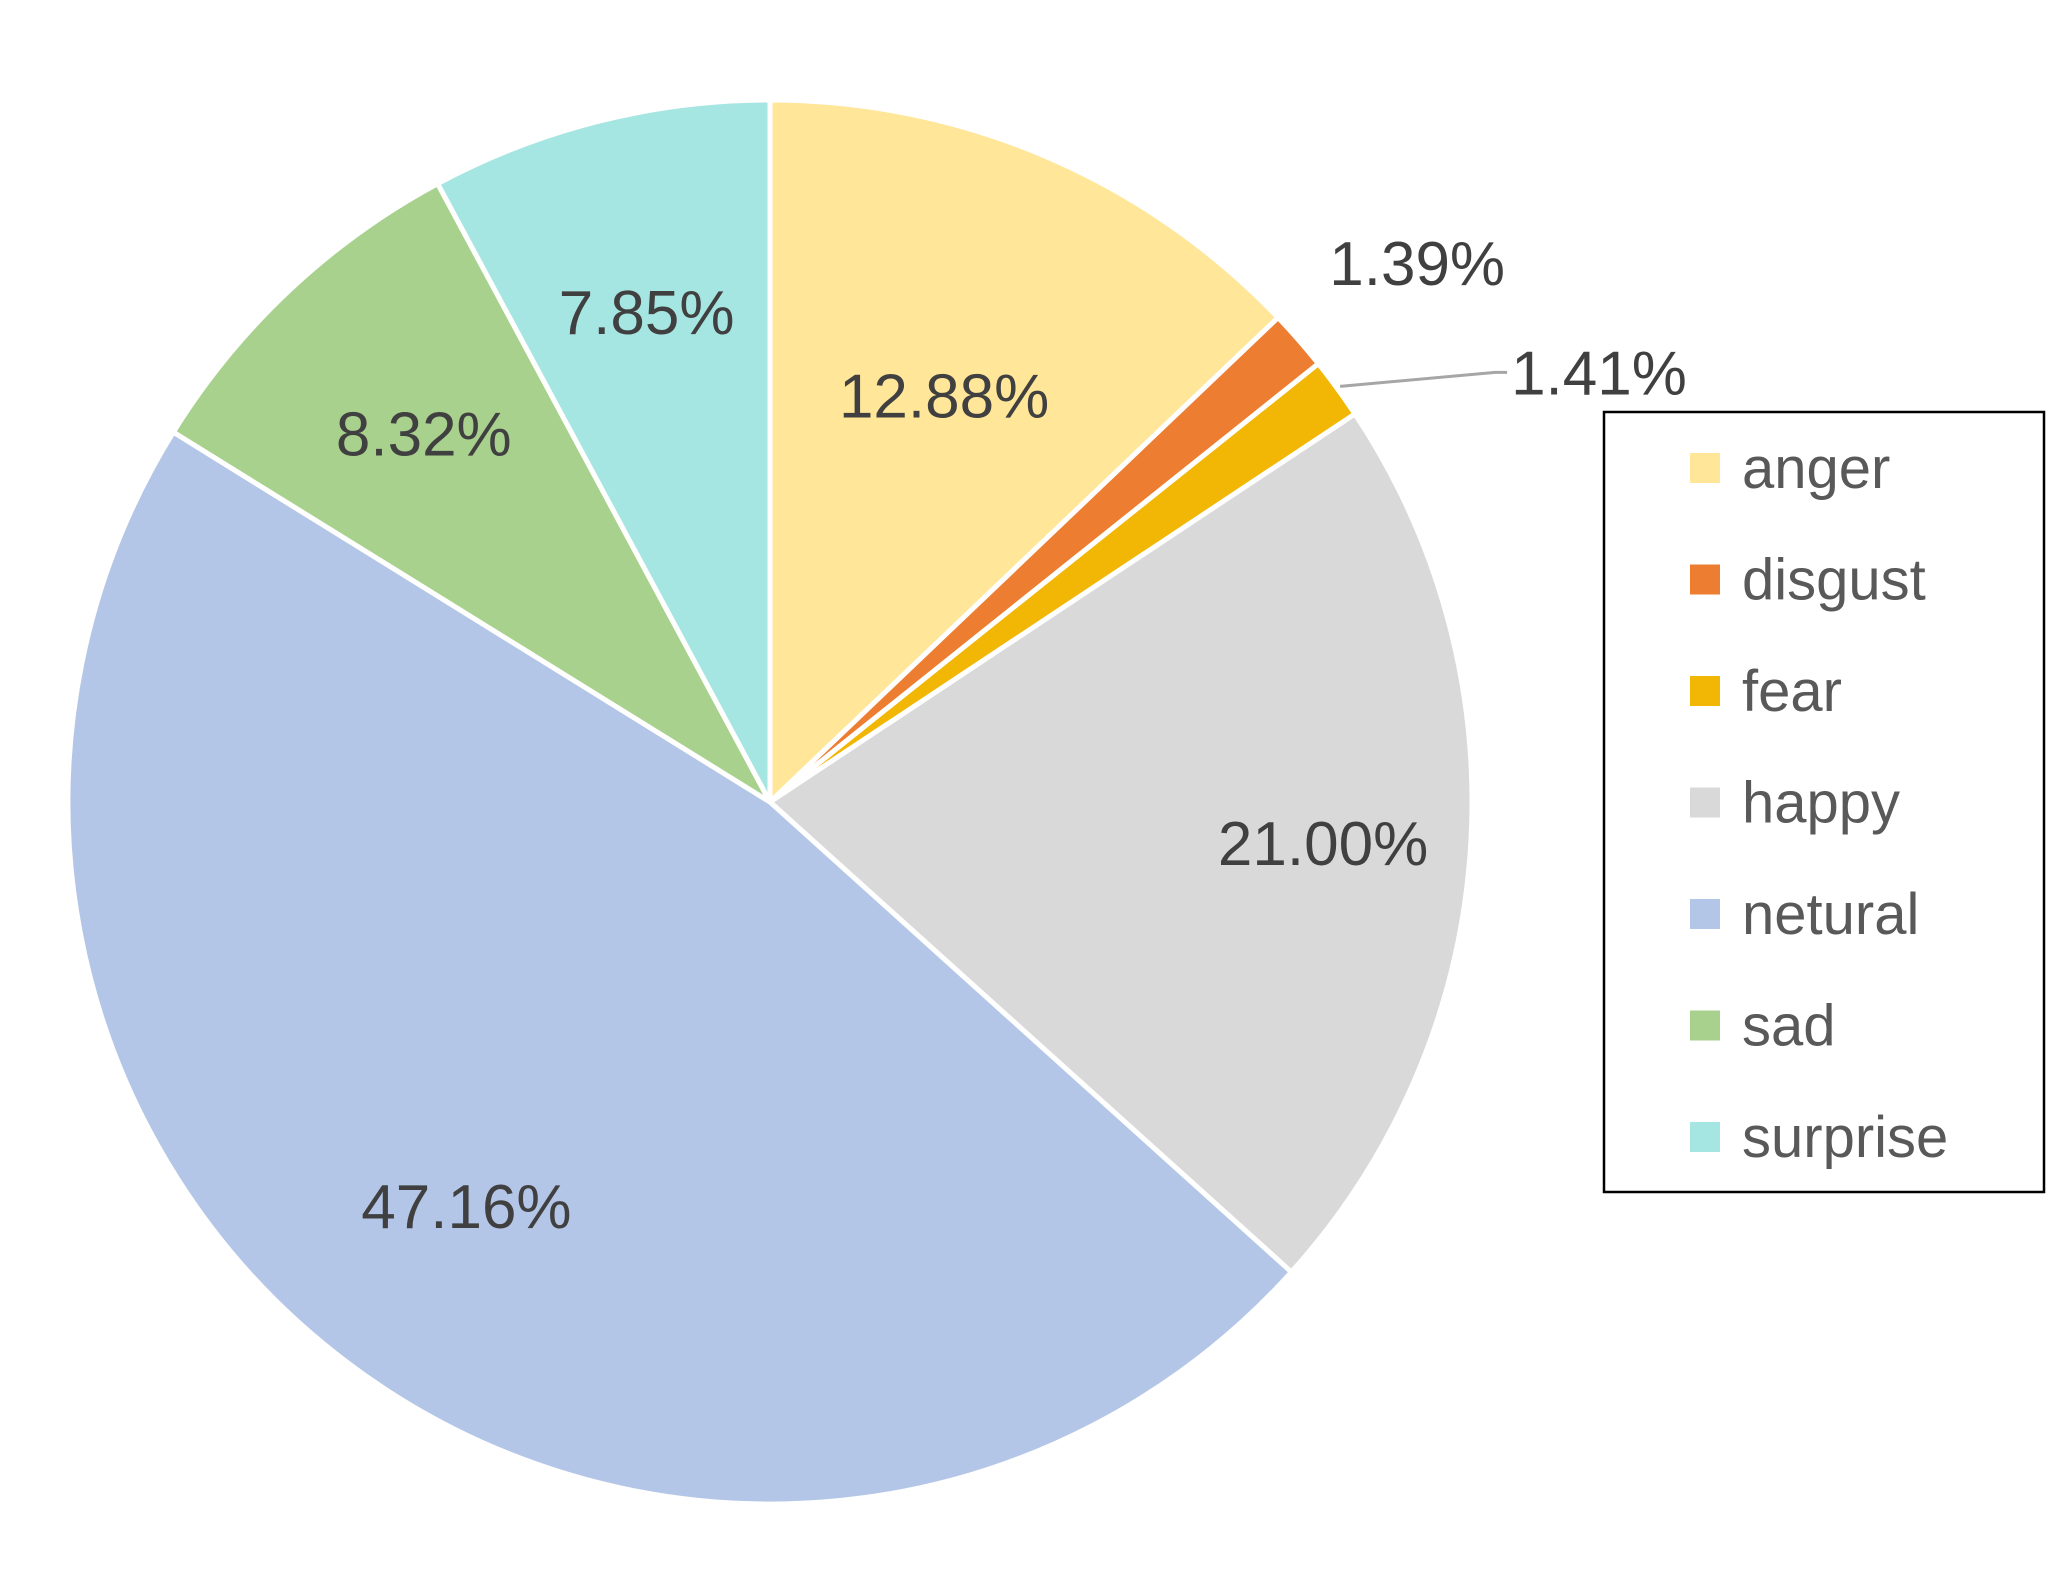  What do you see at coordinates (1705, 1137) in the screenshot?
I see `legend-swatch-surprise` at bounding box center [1705, 1137].